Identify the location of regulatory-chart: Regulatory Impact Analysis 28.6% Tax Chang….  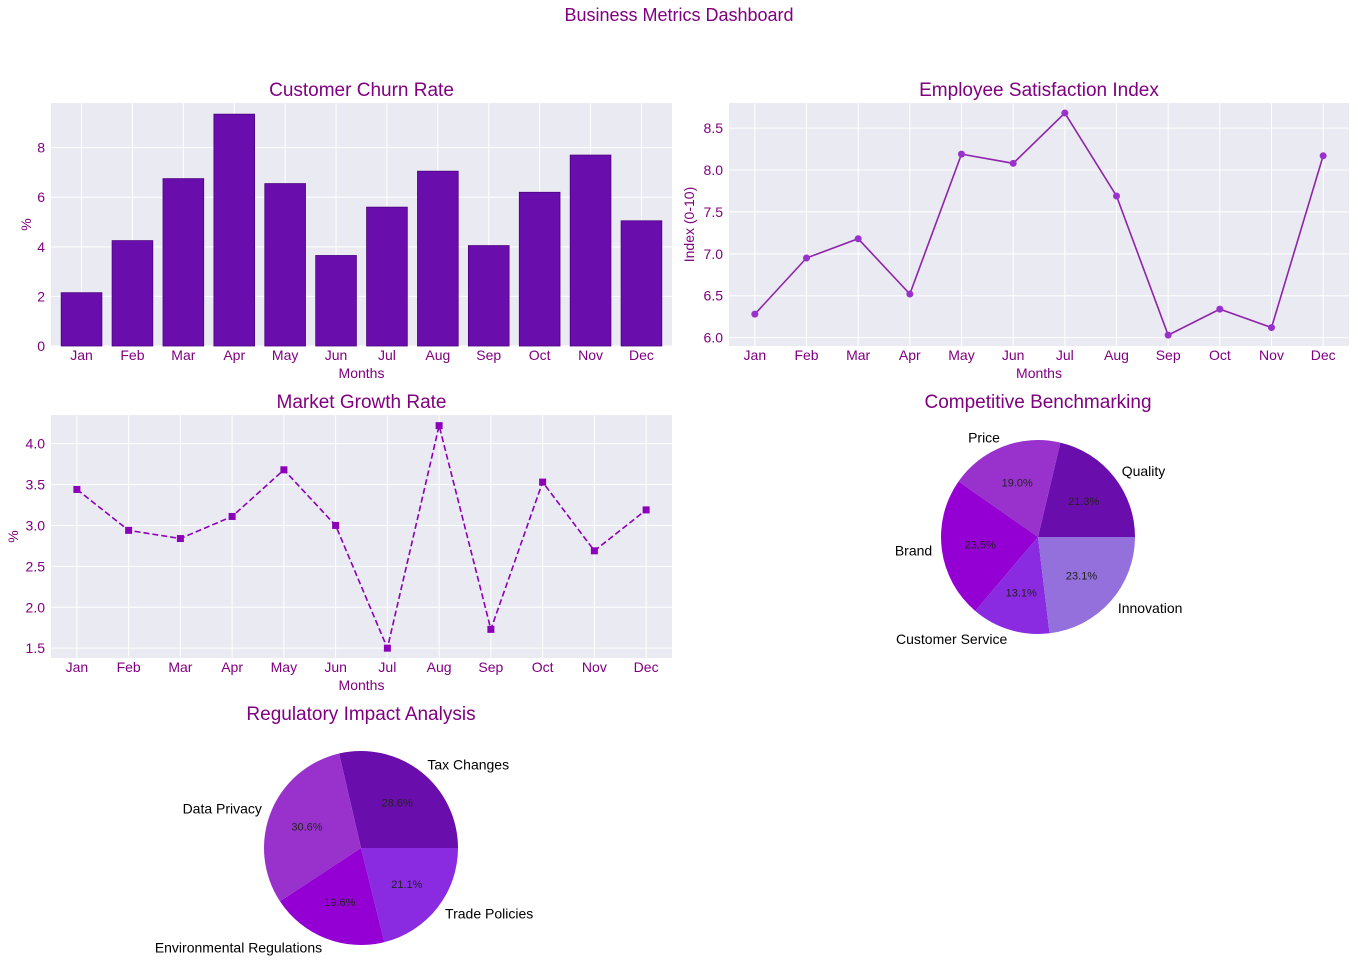
(344, 829).